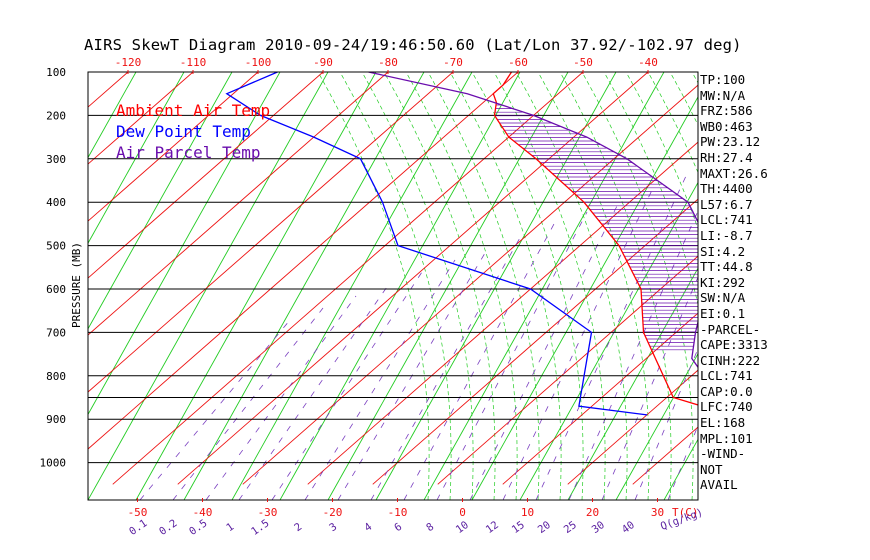 This screenshot has height=560, width=870. What do you see at coordinates (723, 251) in the screenshot?
I see `index-item: SI:4.2` at bounding box center [723, 251].